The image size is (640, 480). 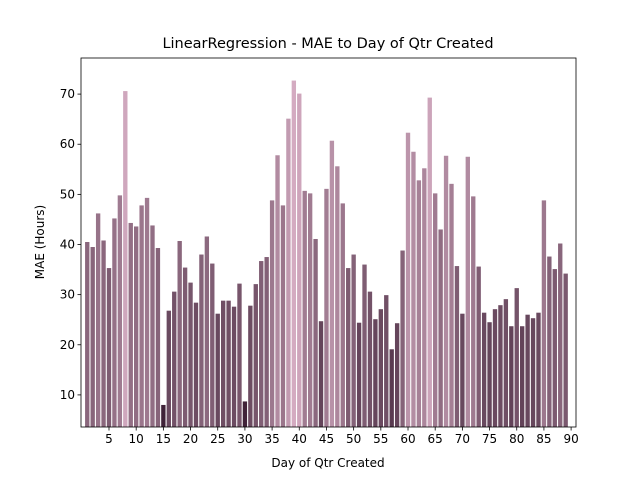 I want to click on y-tick-label: 20, so click(x=67, y=345).